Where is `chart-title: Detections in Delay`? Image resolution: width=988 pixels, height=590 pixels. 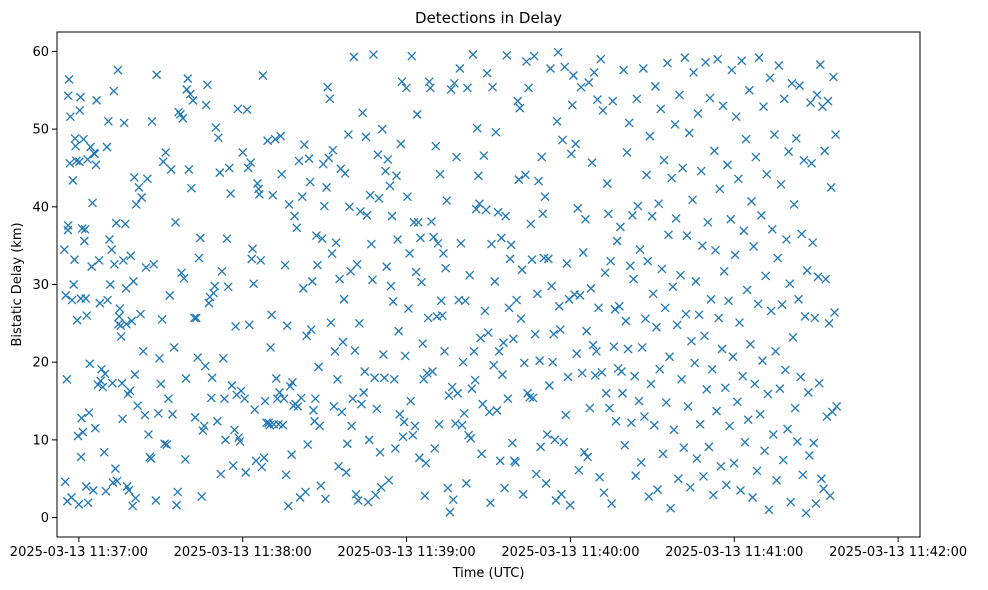
chart-title: Detections in Delay is located at coordinates (488, 18).